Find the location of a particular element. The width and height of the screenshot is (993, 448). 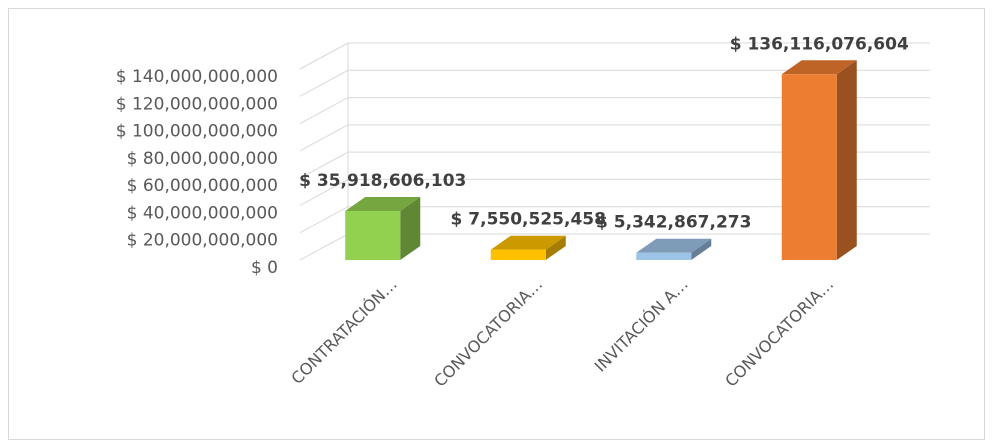

data-label: $ 35,918,606,103 is located at coordinates (382, 181).